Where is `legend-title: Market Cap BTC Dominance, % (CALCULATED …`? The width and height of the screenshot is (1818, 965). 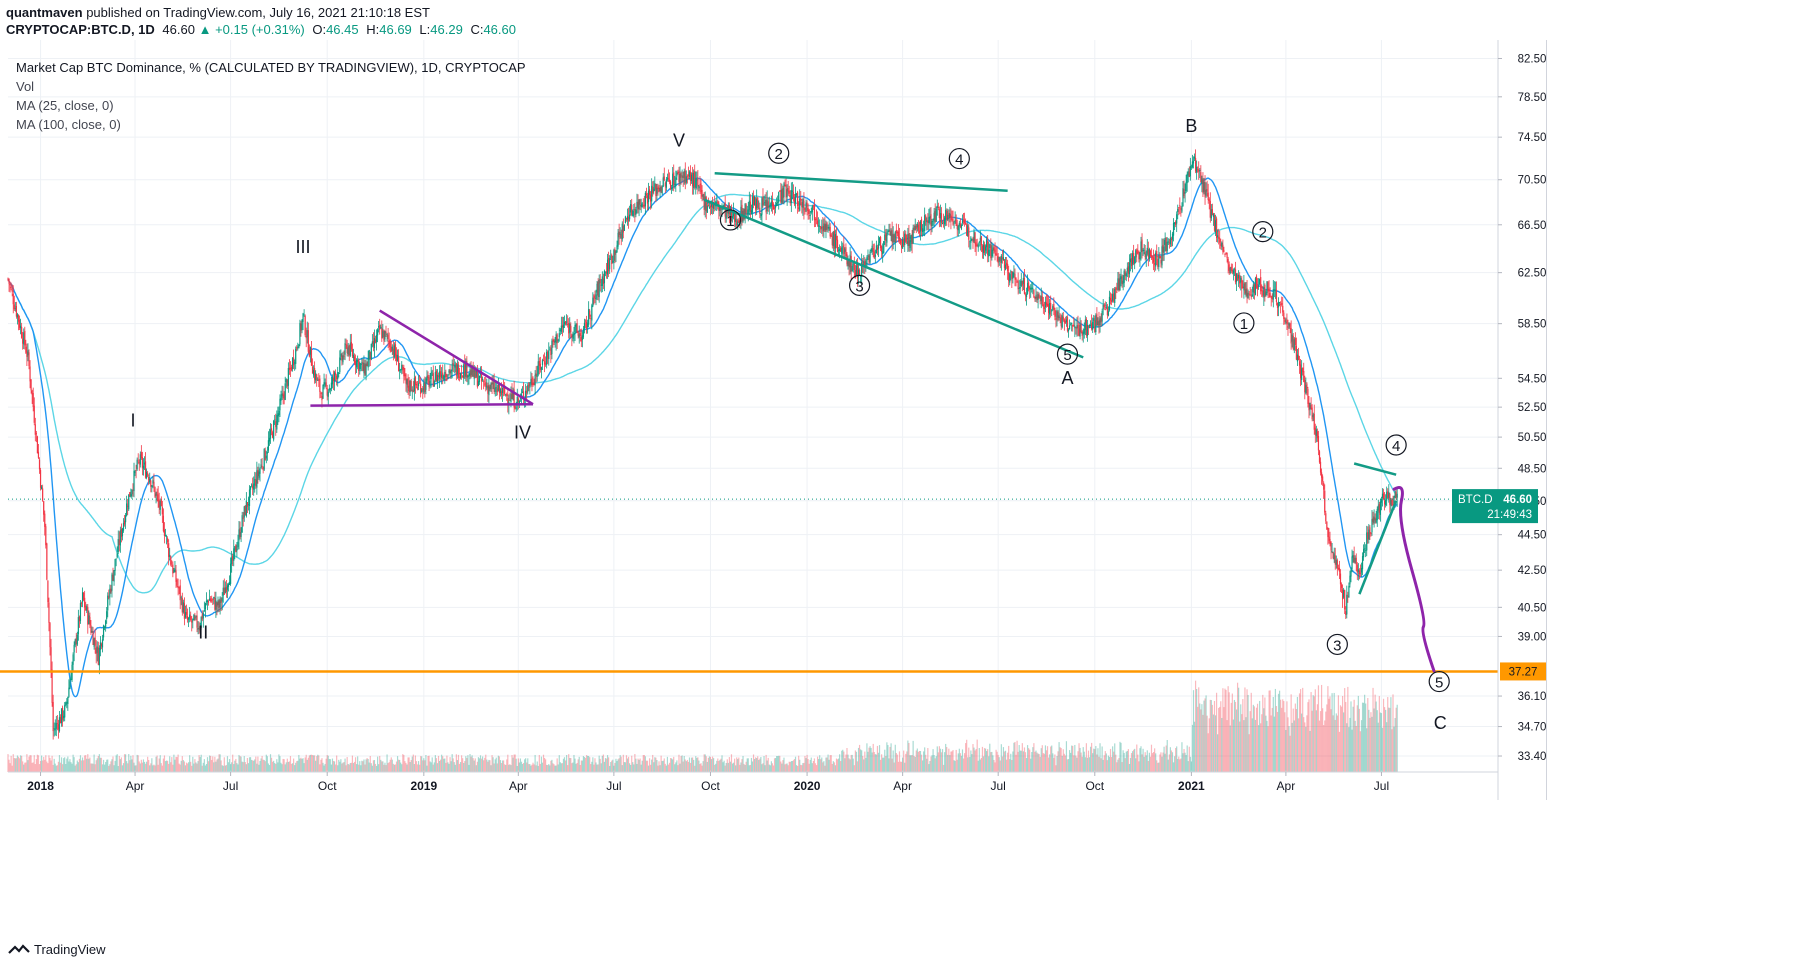
legend-title: Market Cap BTC Dominance, % (CALCULATED … is located at coordinates (271, 67).